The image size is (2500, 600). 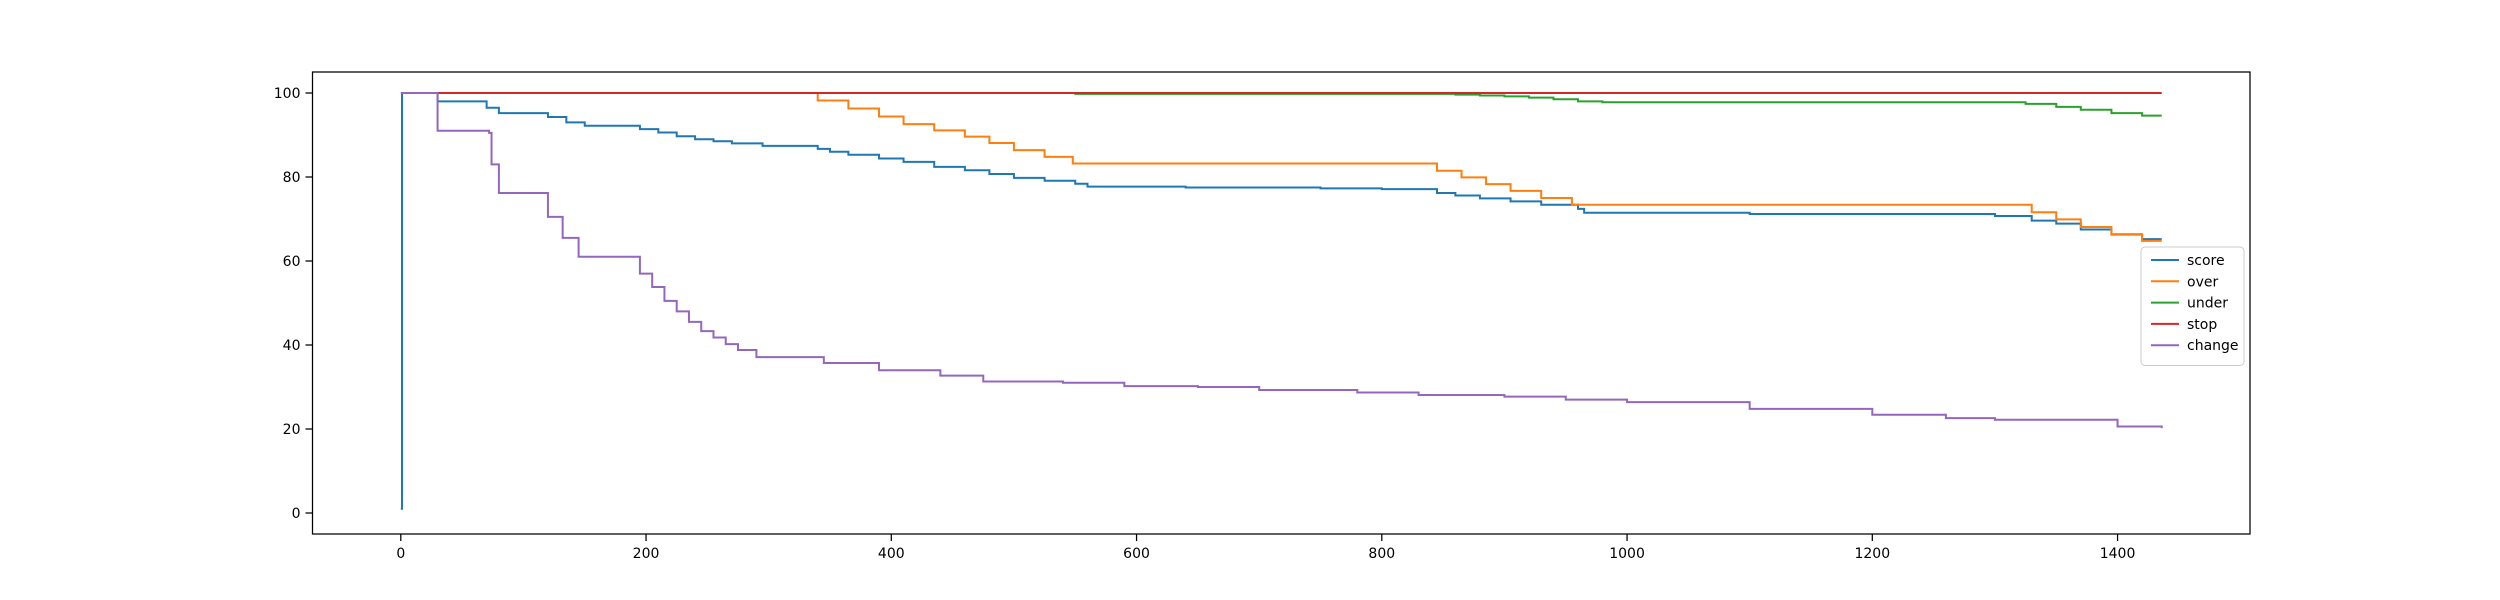 I want to click on x-tick-label-400: 400, so click(x=891, y=554).